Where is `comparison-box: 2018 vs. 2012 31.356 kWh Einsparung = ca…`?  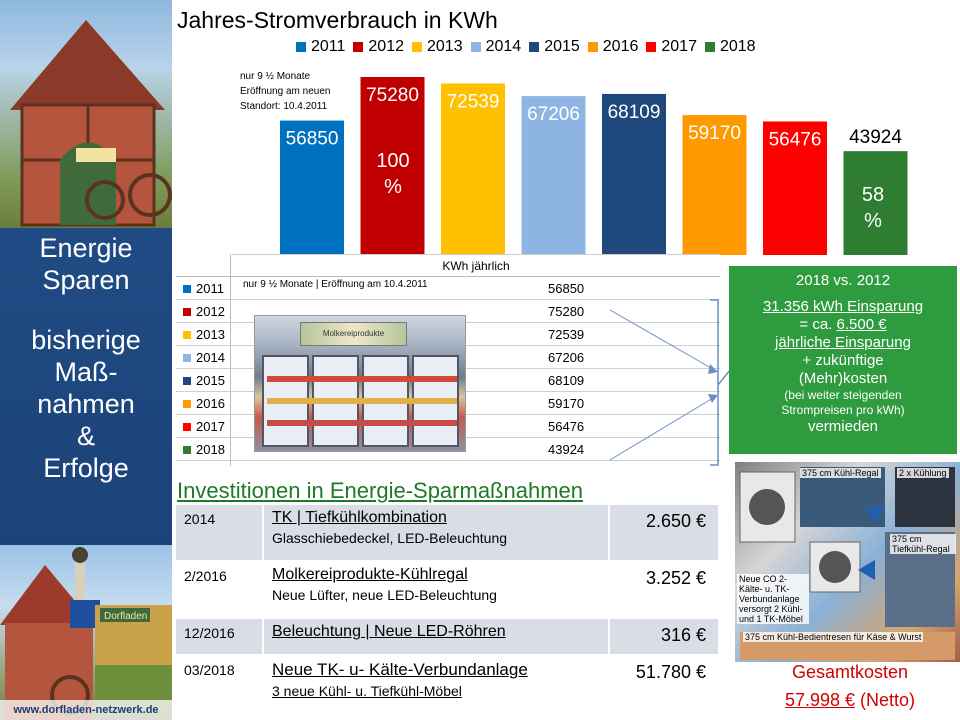
comparison-box: 2018 vs. 2012 31.356 kWh Einsparung = ca… is located at coordinates (843, 360).